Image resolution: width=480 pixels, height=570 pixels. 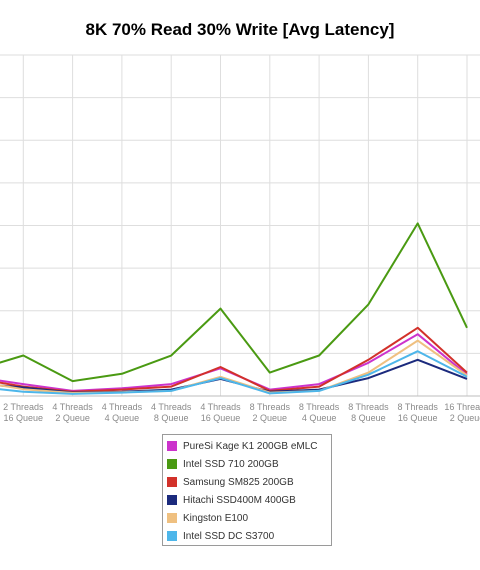 I want to click on legend-label: Kingston E100, so click(x=216, y=518).